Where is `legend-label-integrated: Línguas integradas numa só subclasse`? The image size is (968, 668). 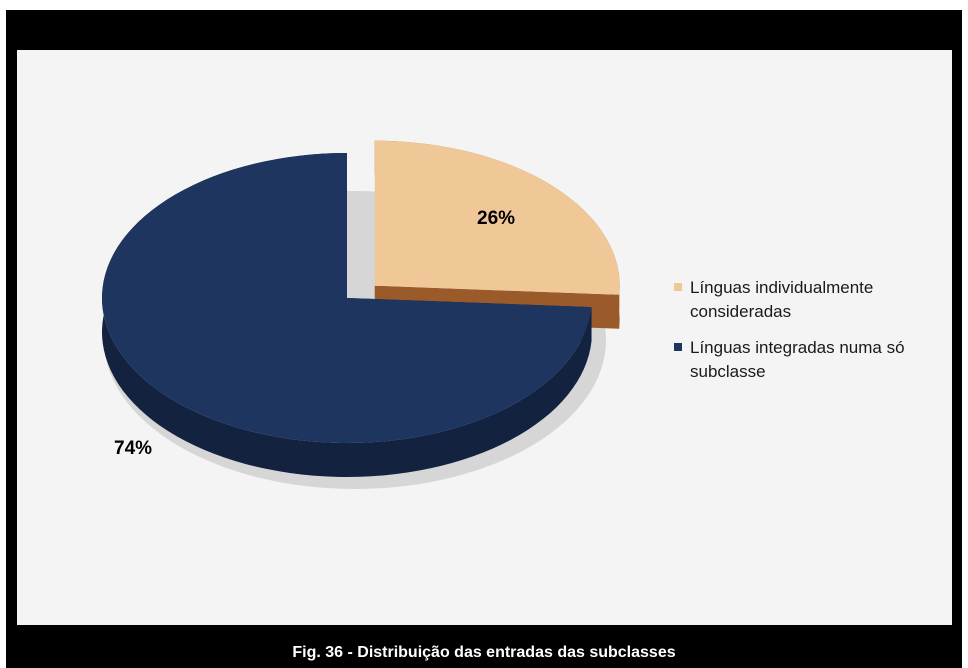 legend-label-integrated: Línguas integradas numa só subclasse is located at coordinates (797, 359).